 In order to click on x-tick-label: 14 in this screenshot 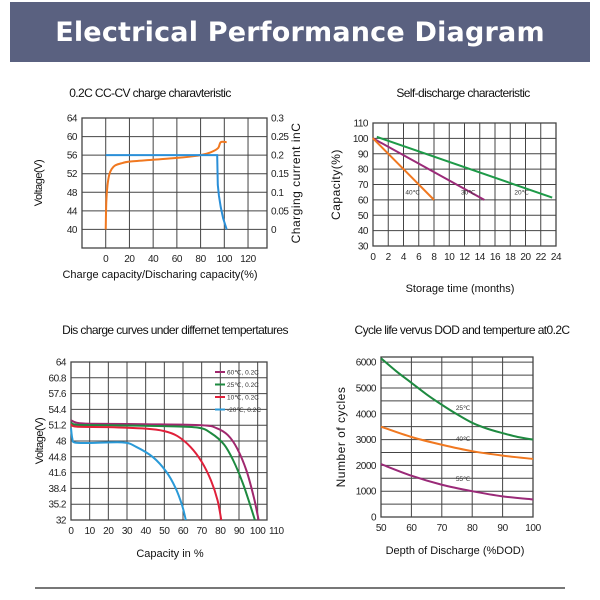, I will do `click(480, 257)`.